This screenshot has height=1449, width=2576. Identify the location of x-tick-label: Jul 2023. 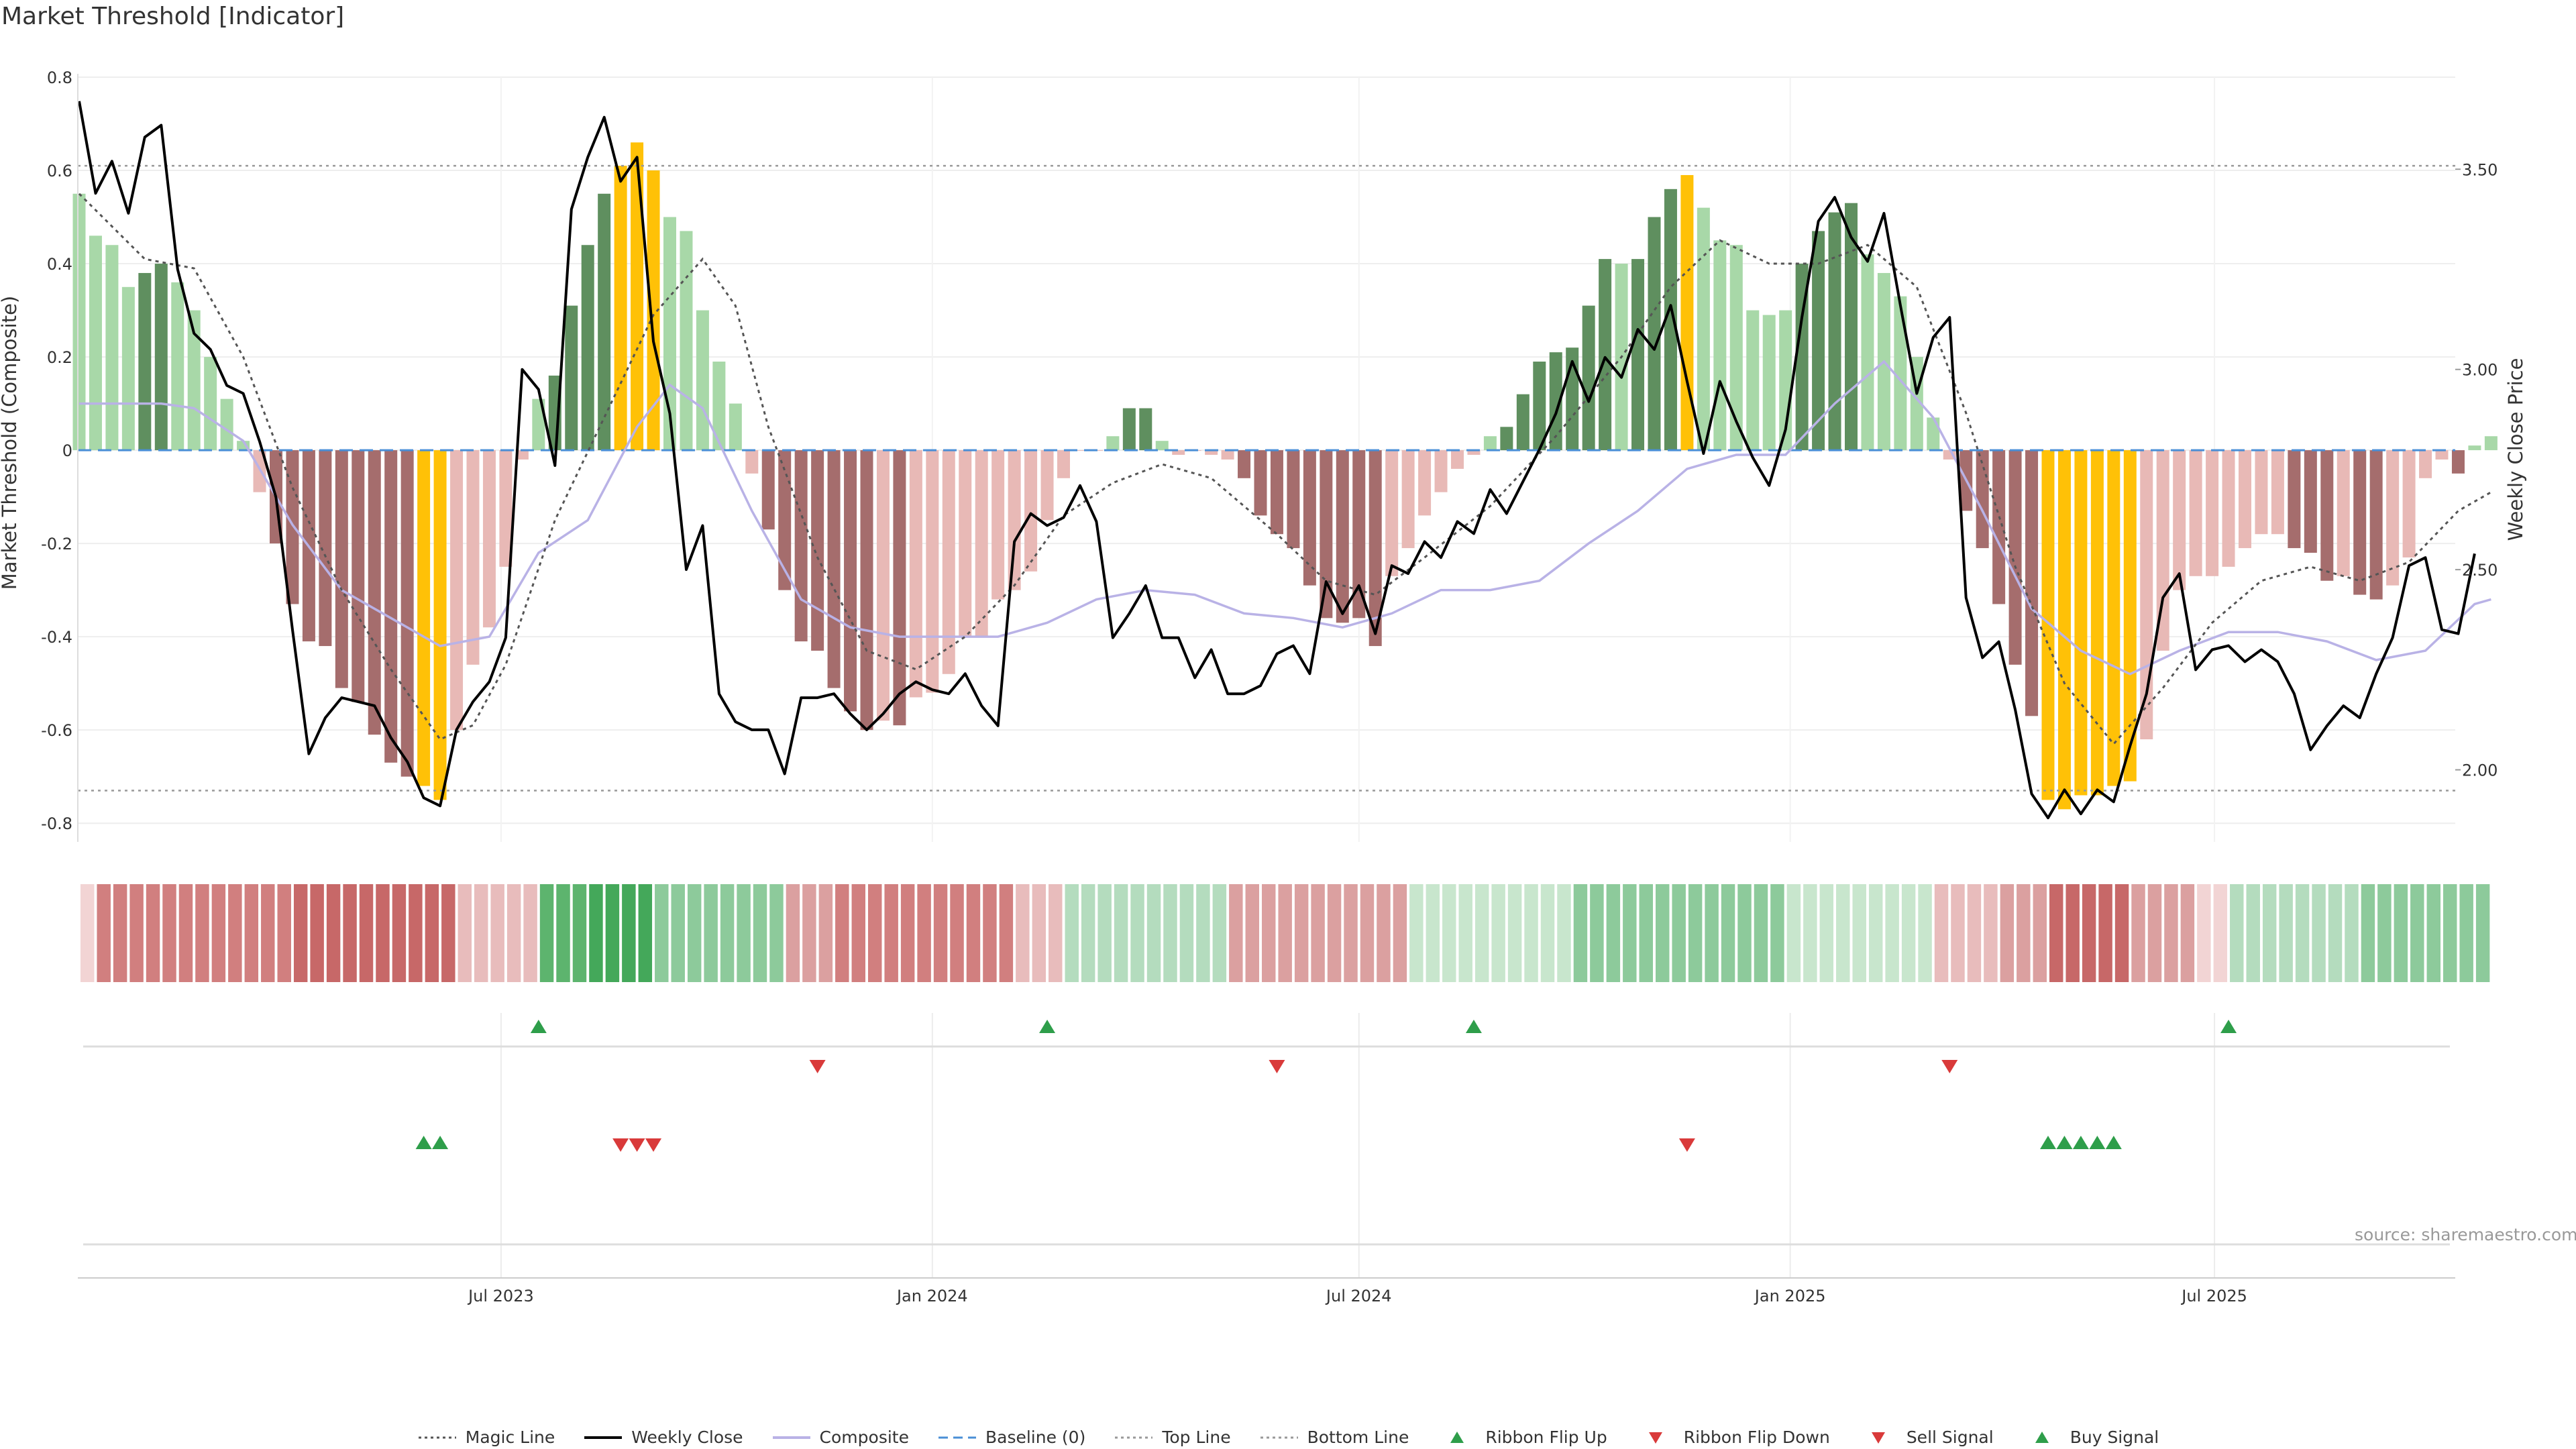
(500, 1296).